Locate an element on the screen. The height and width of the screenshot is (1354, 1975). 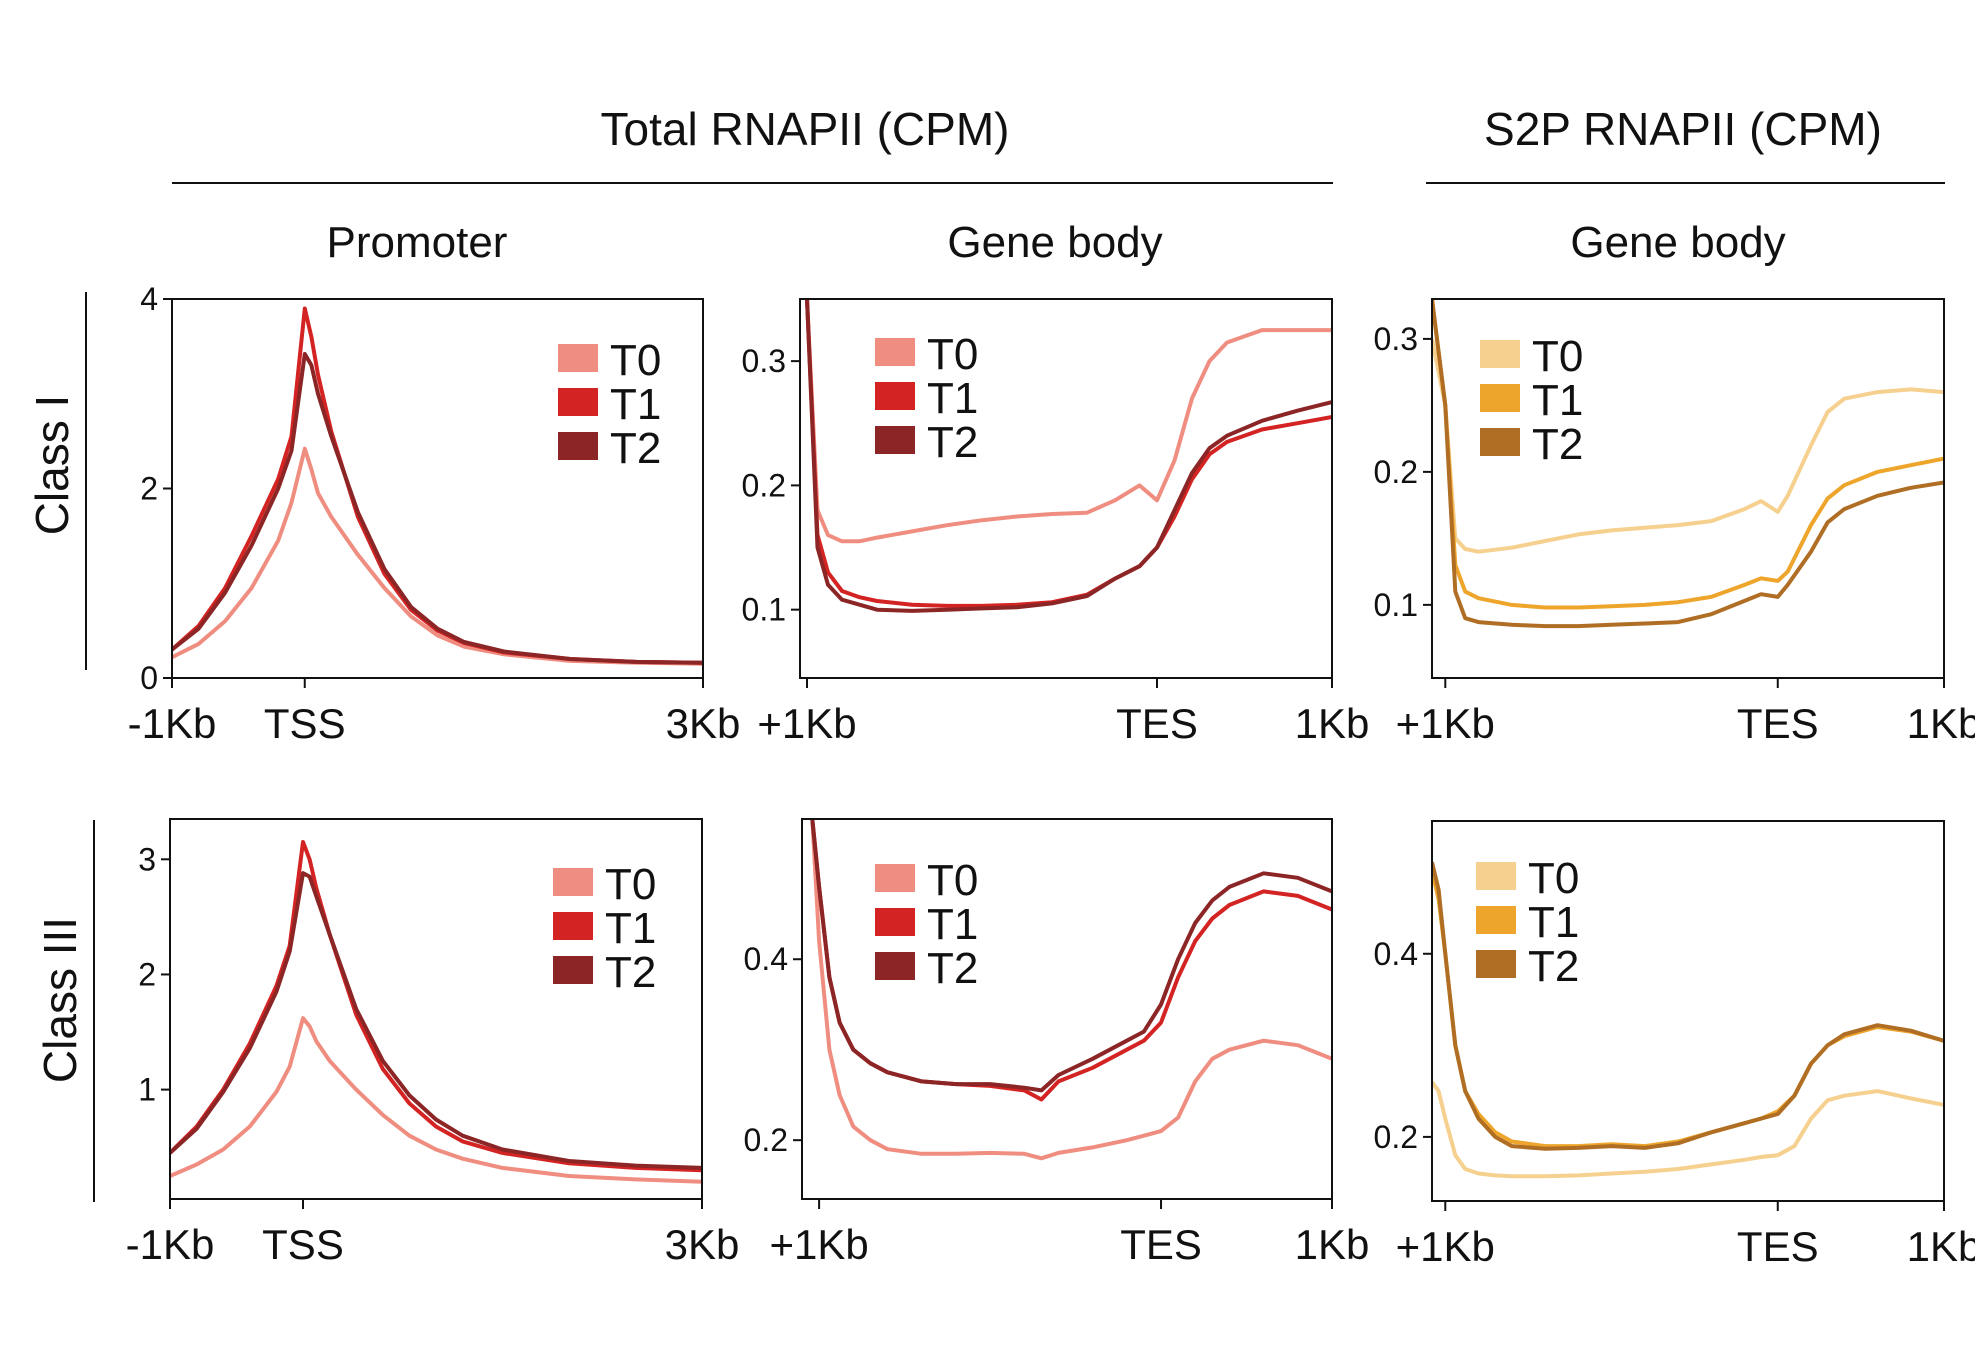
col-title-promoter: Promoter is located at coordinates (417, 242).